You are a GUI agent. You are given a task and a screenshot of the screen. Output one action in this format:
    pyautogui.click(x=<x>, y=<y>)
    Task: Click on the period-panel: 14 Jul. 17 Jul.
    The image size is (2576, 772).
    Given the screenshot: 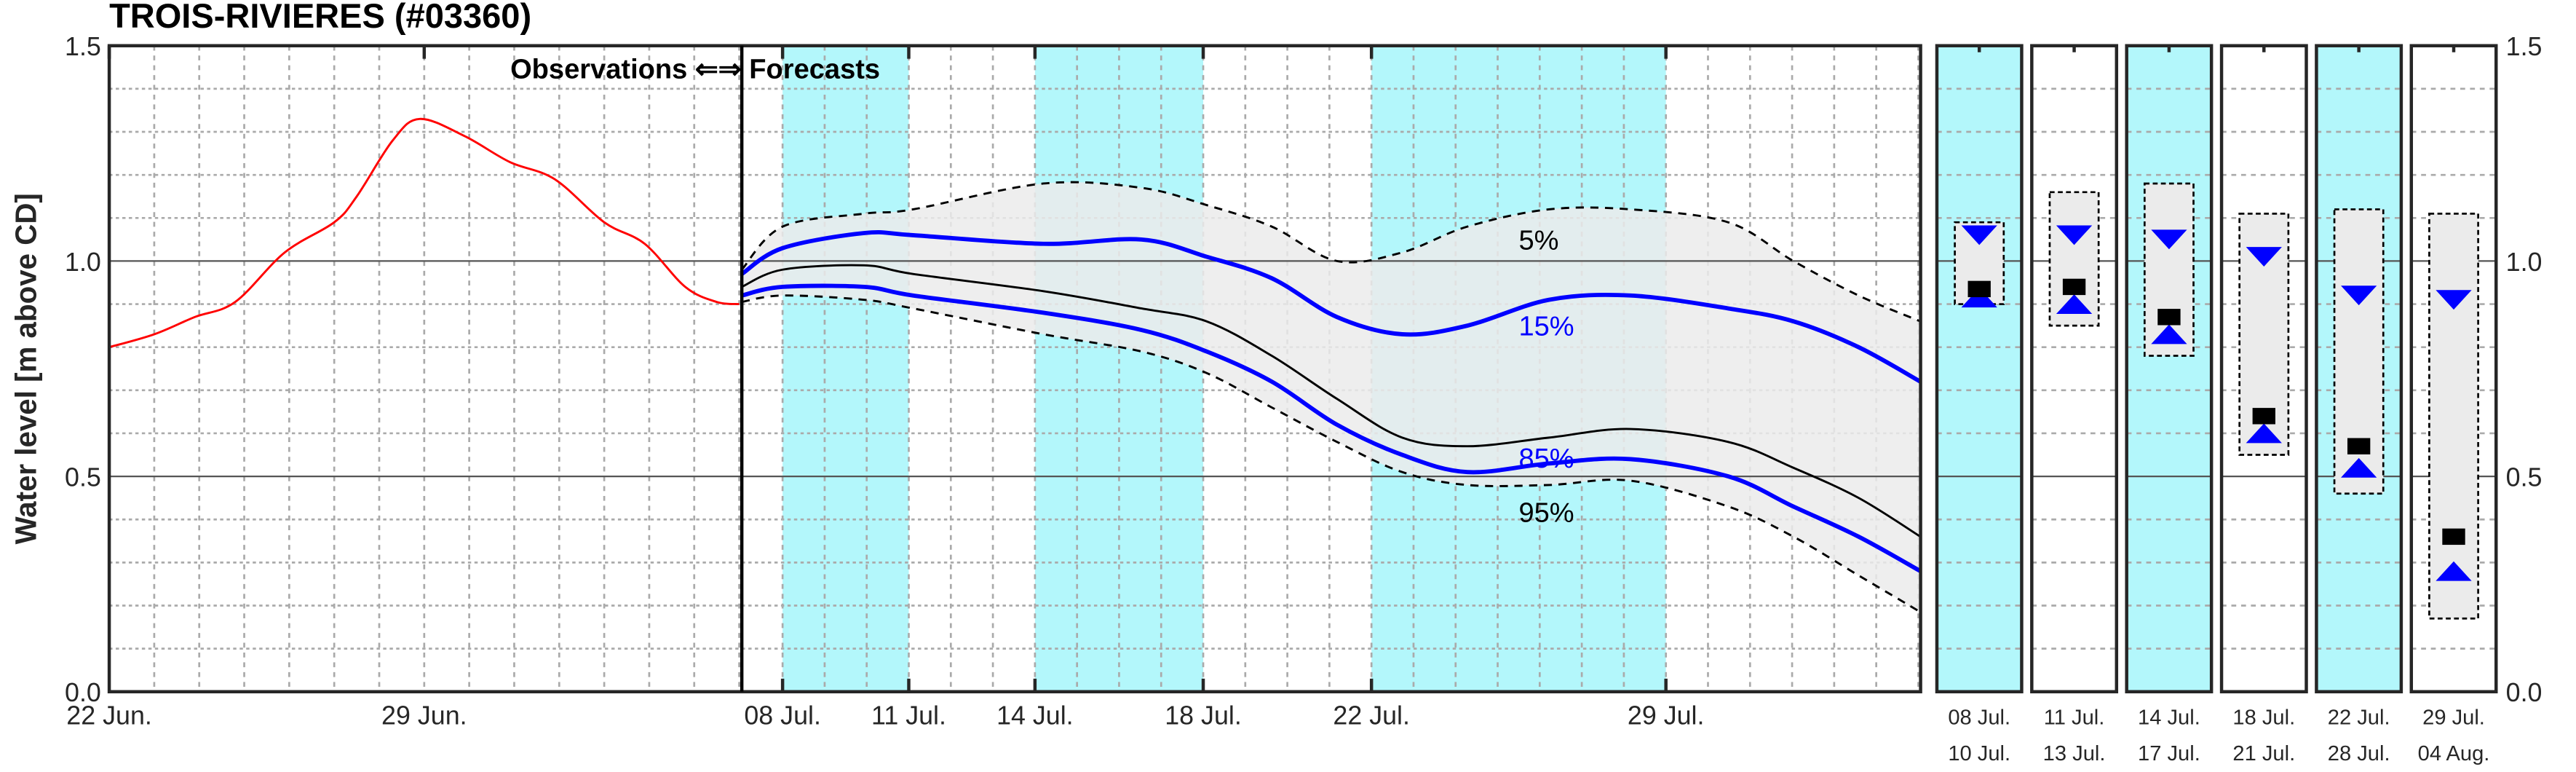 What is the action you would take?
    pyautogui.click(x=2169, y=404)
    